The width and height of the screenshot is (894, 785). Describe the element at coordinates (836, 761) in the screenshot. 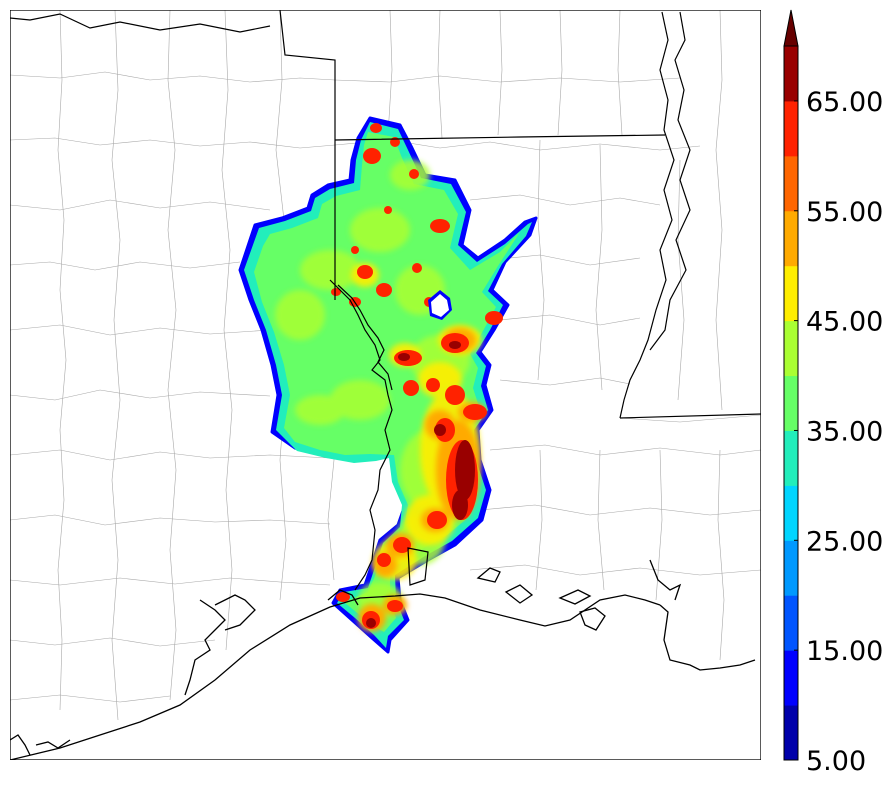

I see `colorbar-tick-label: 5.00` at that location.